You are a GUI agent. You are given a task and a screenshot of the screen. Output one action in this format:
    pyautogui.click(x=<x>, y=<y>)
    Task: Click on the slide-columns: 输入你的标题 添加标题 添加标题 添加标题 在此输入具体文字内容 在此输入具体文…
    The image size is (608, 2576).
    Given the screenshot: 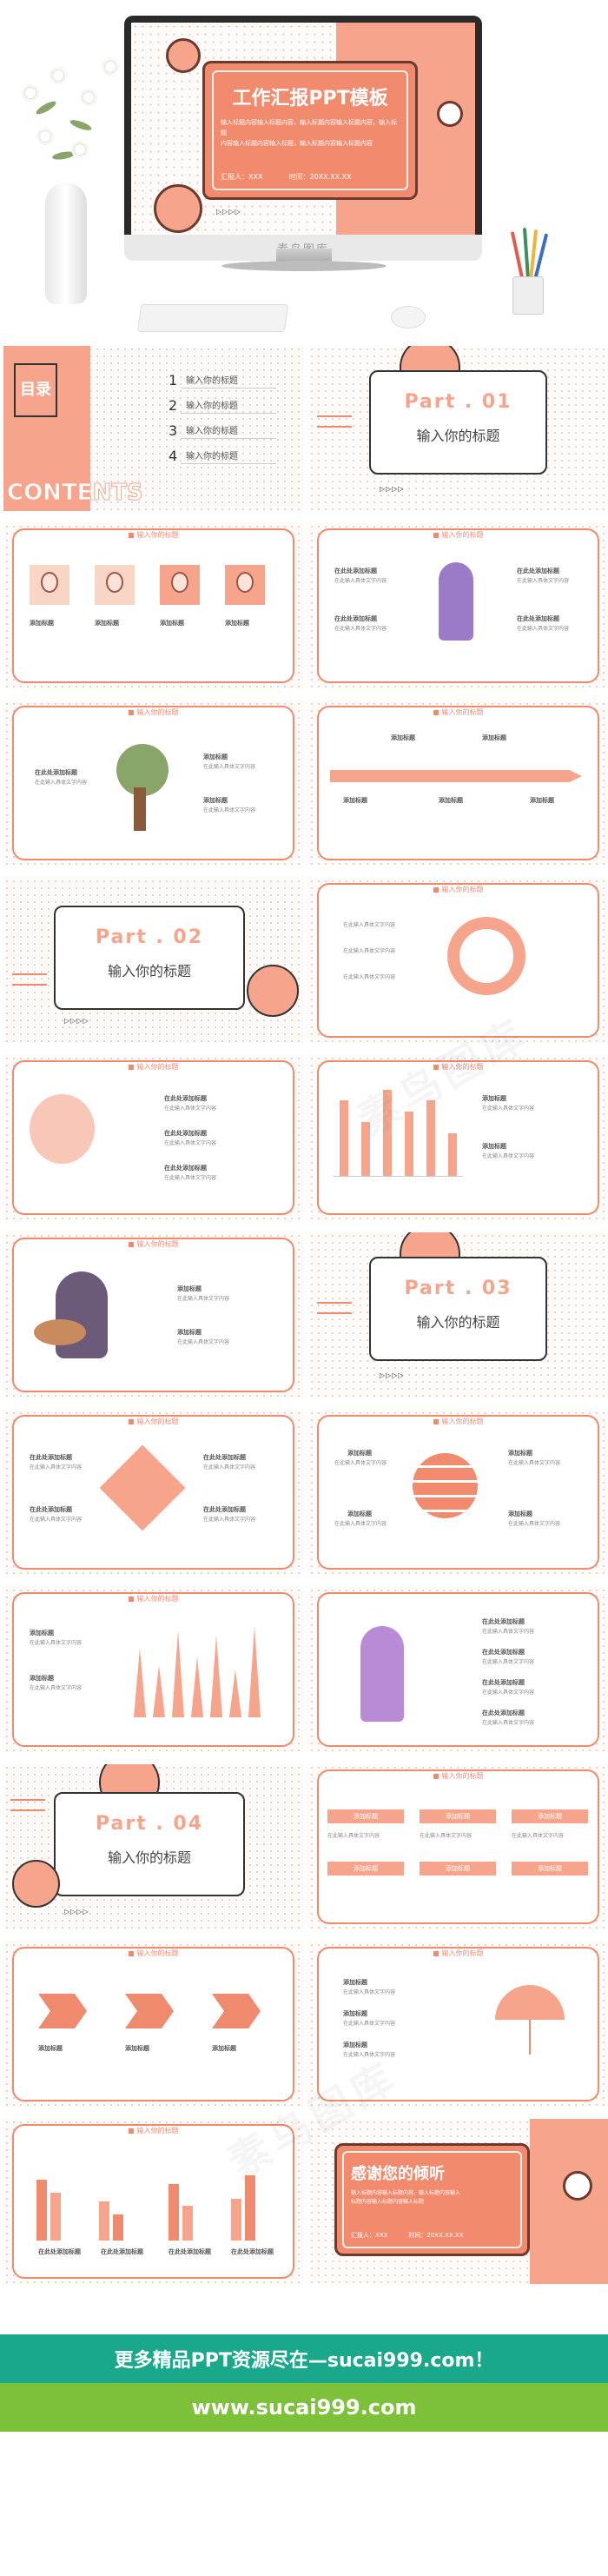 What is the action you would take?
    pyautogui.click(x=458, y=1846)
    